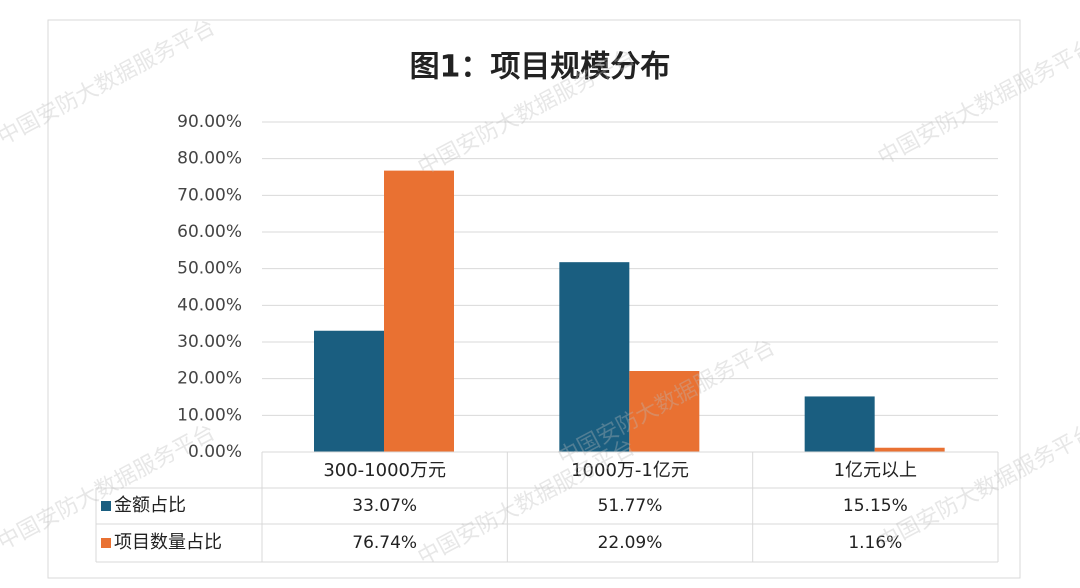 This screenshot has width=1080, height=588. I want to click on table-value: 33.07%, so click(384, 506).